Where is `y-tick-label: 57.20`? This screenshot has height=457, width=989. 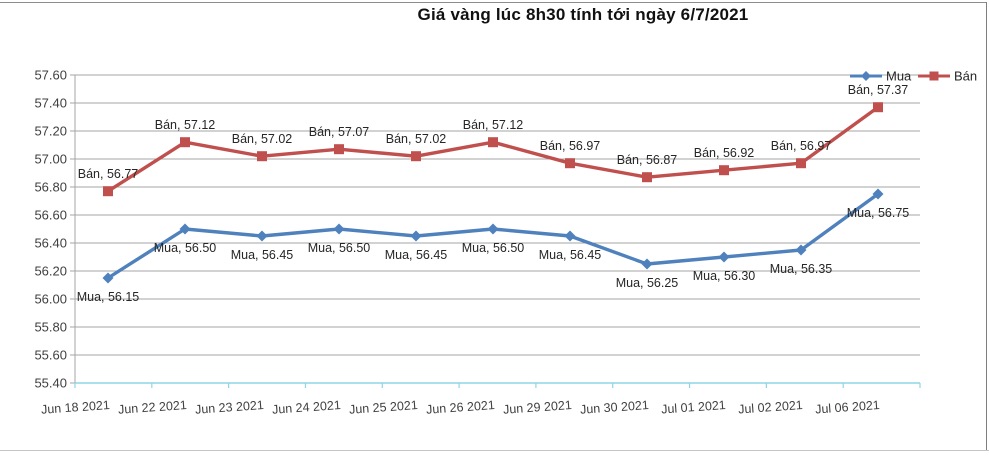
y-tick-label: 57.20 is located at coordinates (50, 131).